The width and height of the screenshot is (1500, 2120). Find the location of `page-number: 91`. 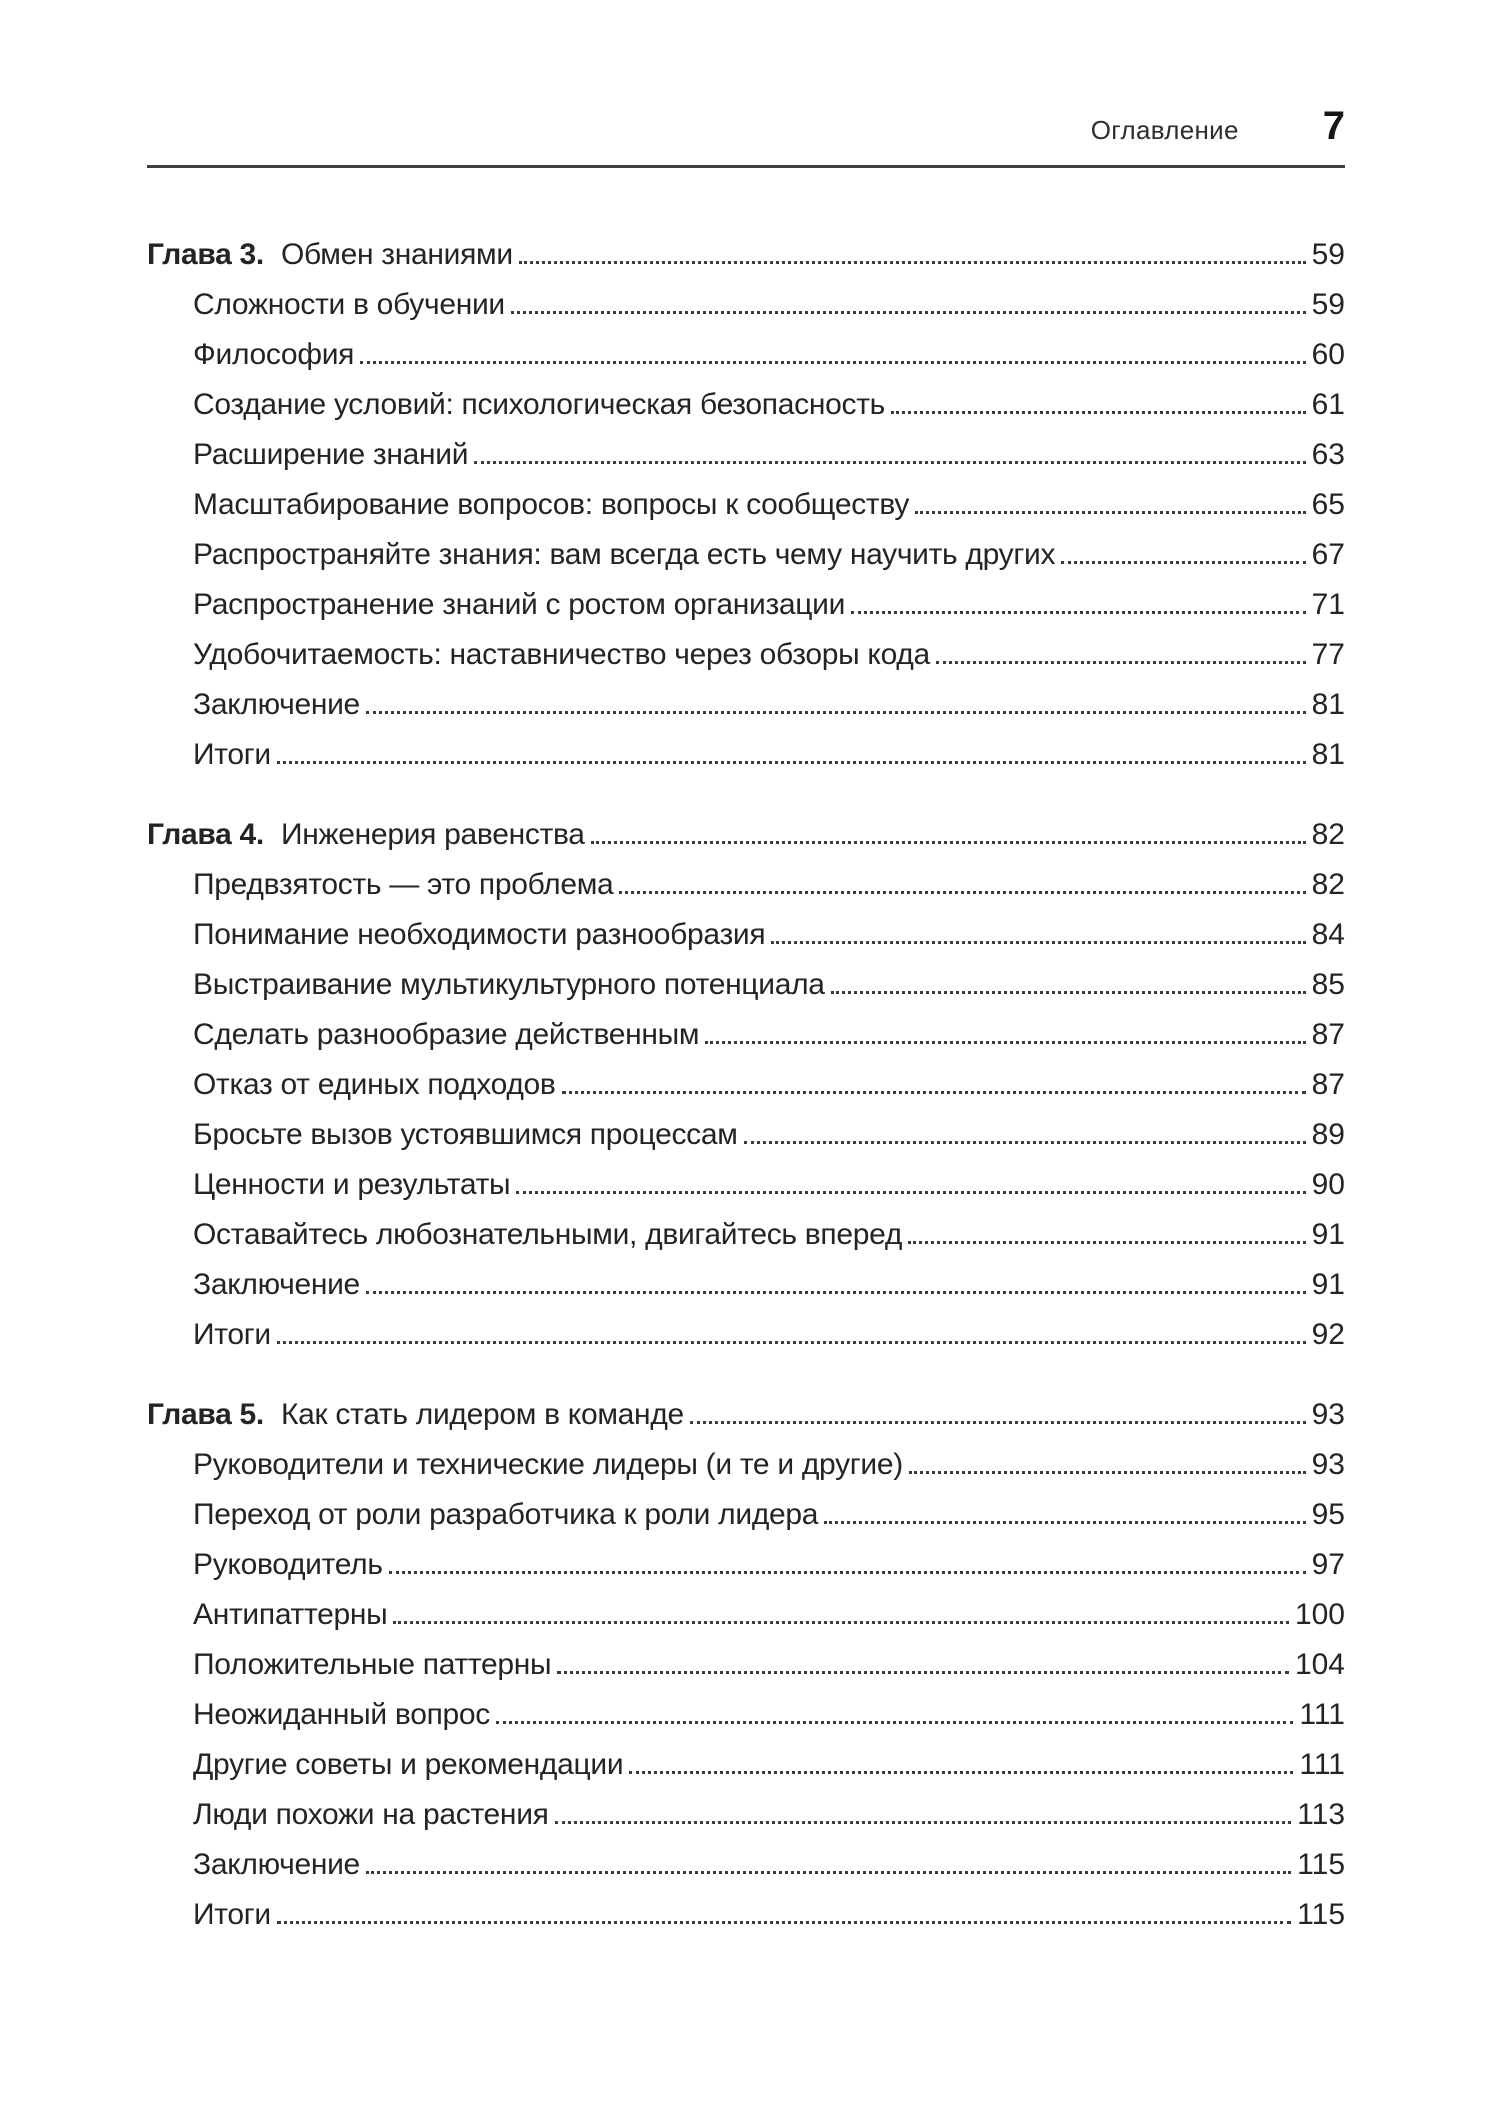

page-number: 91 is located at coordinates (1328, 1234).